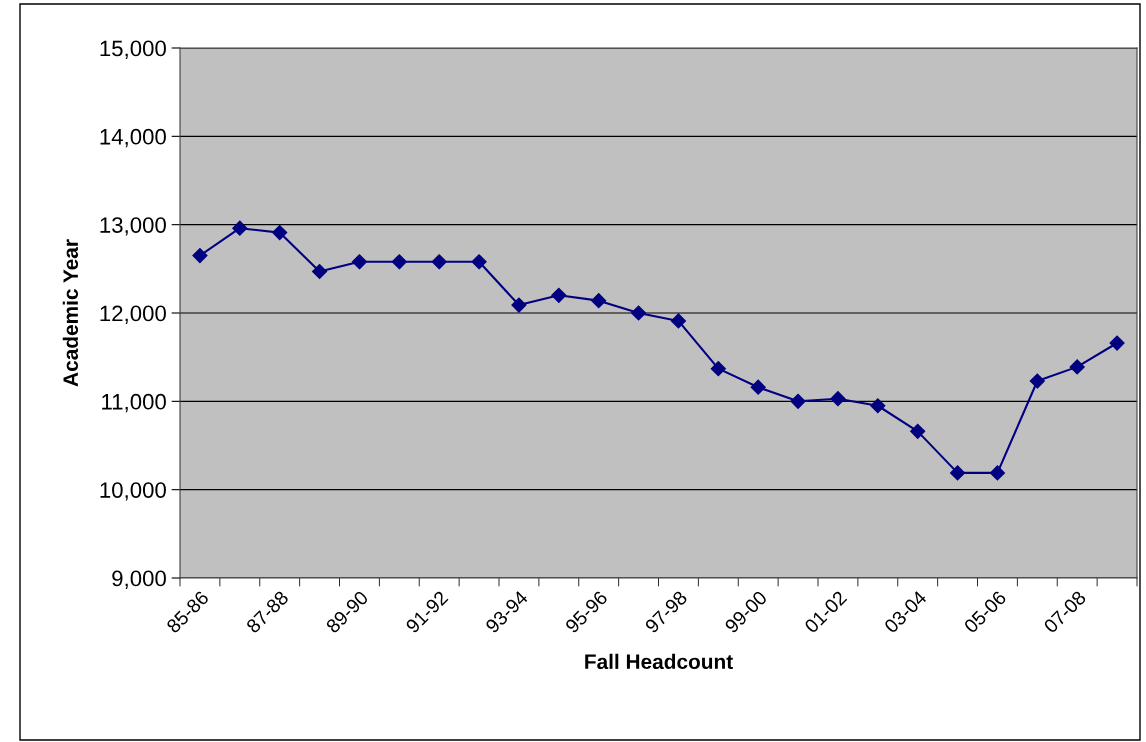 The width and height of the screenshot is (1146, 742). Describe the element at coordinates (133, 491) in the screenshot. I see `y-tick-label: 10,000` at that location.